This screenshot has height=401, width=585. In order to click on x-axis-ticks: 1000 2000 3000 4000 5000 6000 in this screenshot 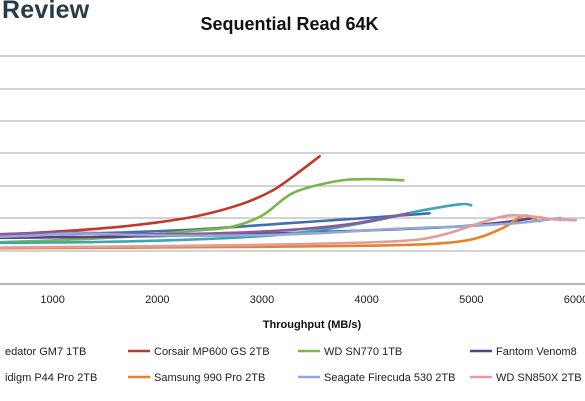, I will do `click(312, 300)`.